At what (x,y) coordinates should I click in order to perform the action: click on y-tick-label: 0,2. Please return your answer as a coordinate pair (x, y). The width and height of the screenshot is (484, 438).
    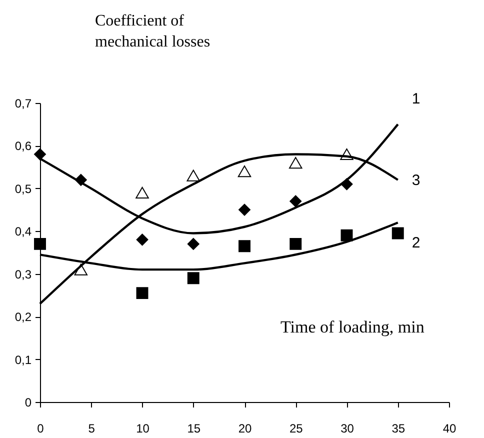
    Looking at the image, I should click on (23, 317).